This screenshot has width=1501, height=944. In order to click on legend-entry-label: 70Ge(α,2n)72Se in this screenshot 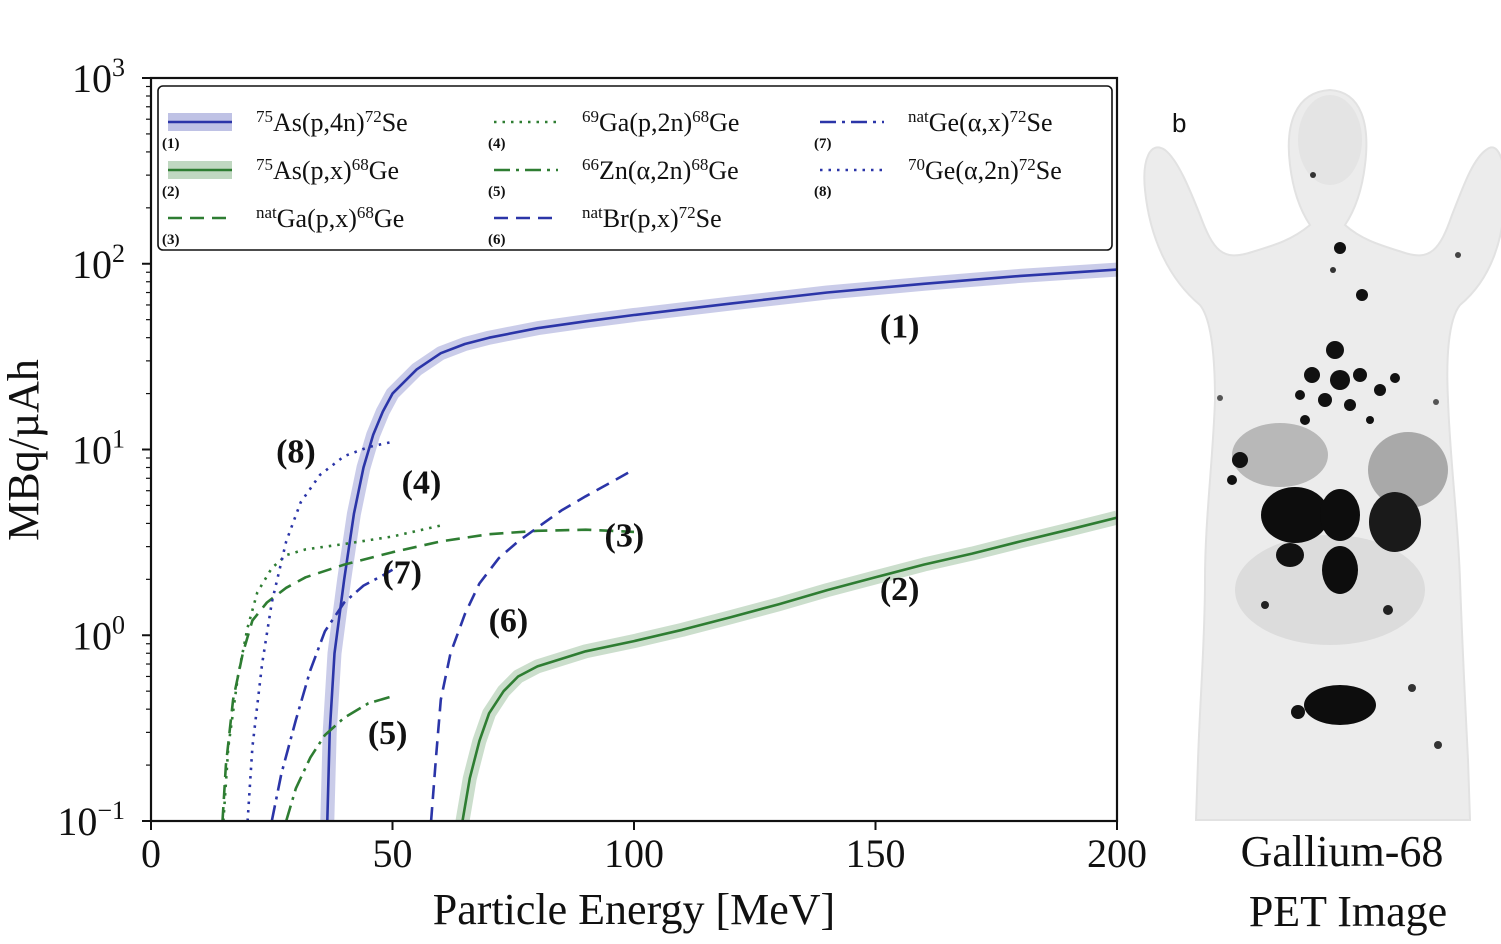, I will do `click(985, 170)`.